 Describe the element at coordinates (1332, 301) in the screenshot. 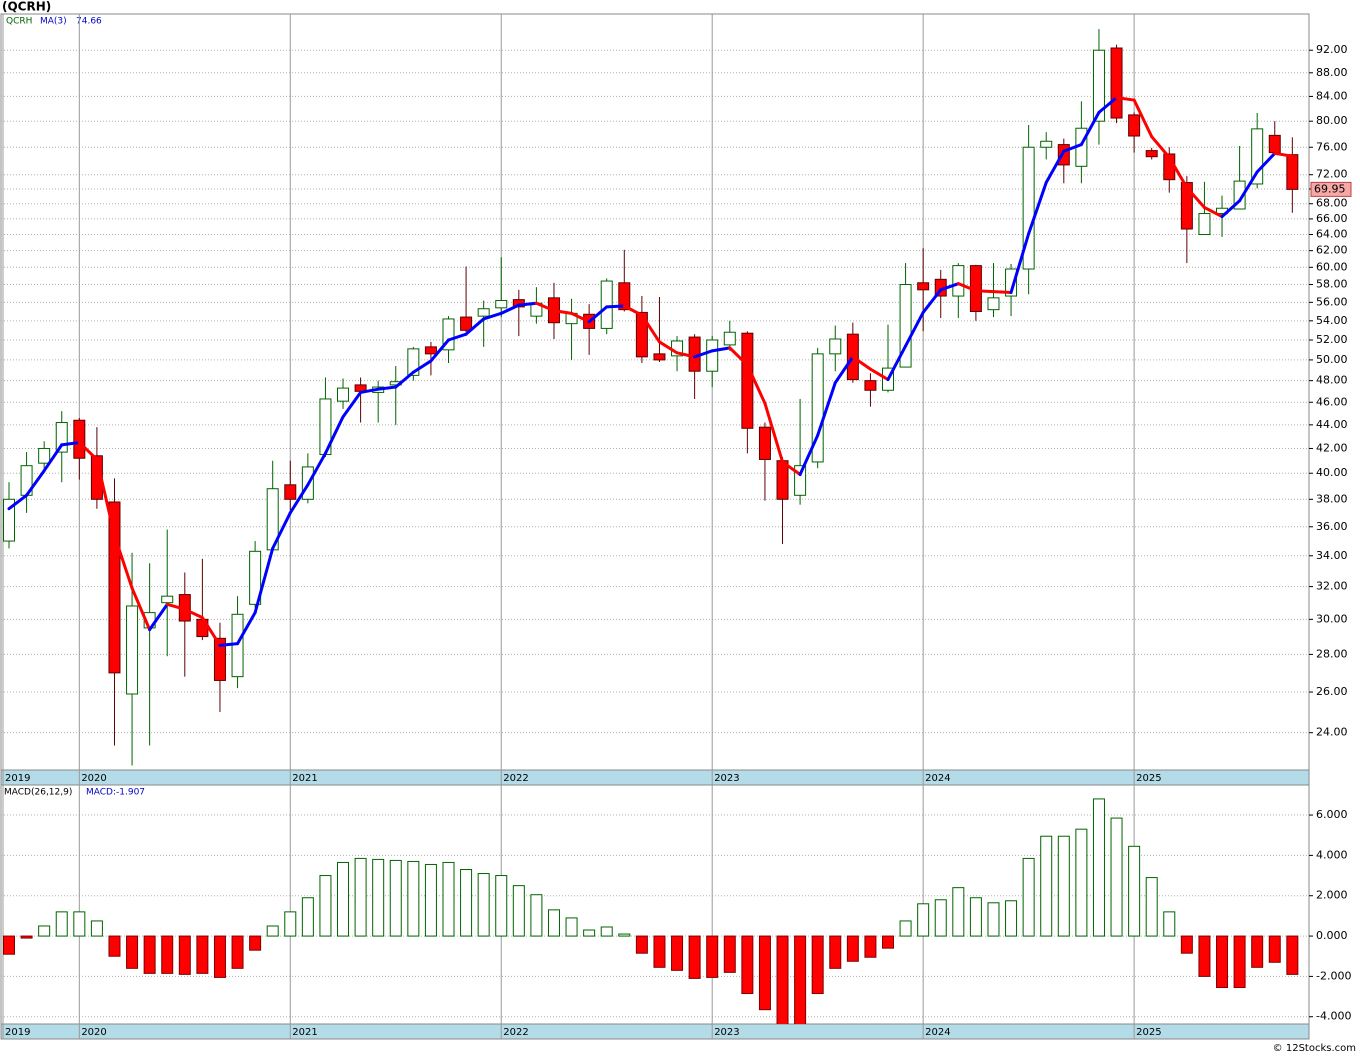

I see `y-tick-label: 56.00` at that location.